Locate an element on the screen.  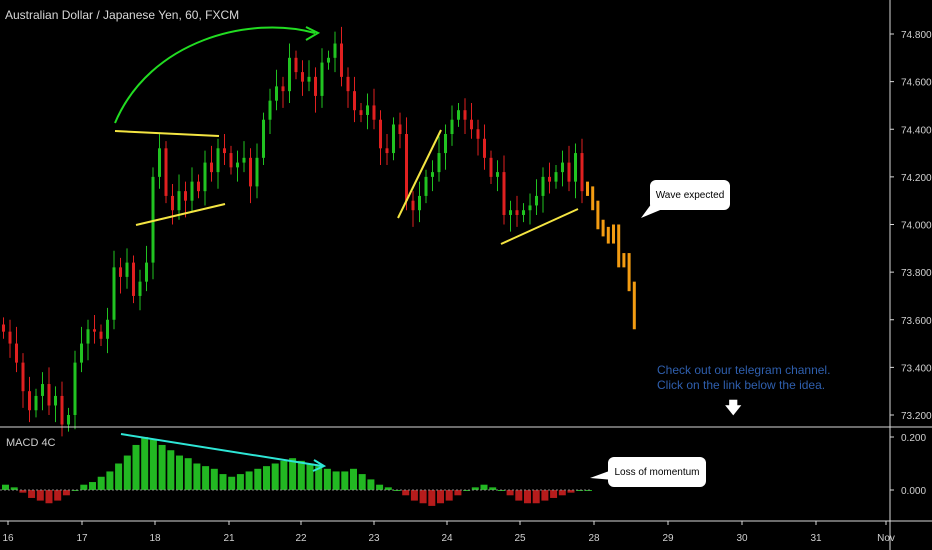
price-tick-label: 73.800 is located at coordinates (916, 273).